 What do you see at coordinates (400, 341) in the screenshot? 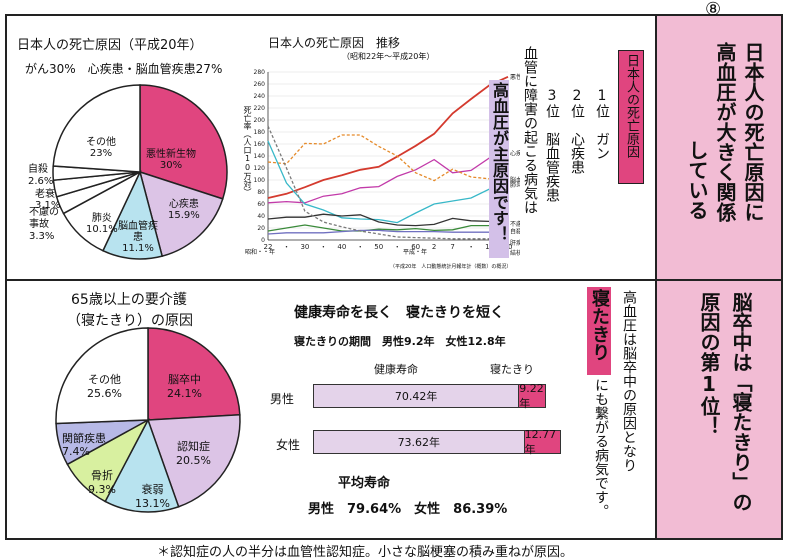
I see `bedridden-period: 寝たきりの期間 男性9.2年 女性12.8年` at bounding box center [400, 341].